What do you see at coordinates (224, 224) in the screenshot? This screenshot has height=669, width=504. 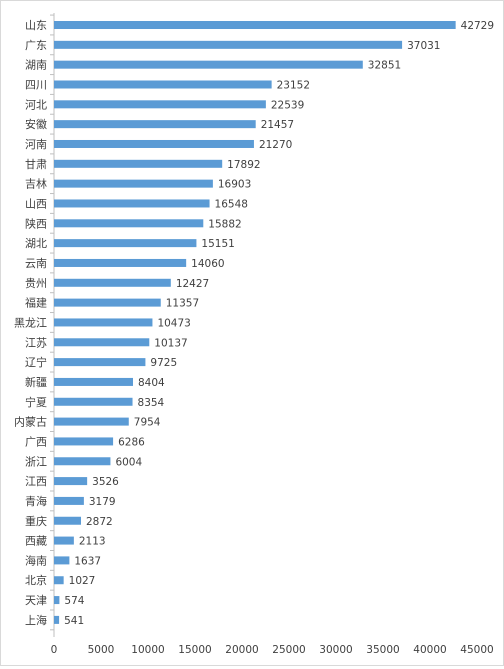 I see `data-label: 15882` at bounding box center [224, 224].